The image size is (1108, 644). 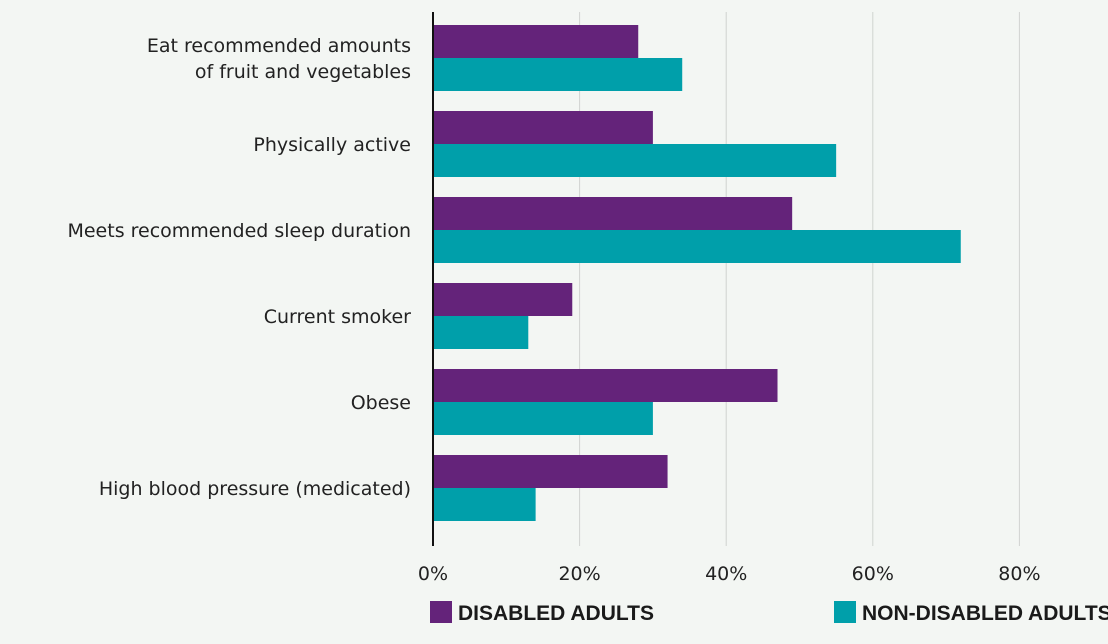 I want to click on legend-label-non-disabled: NON-DISABLED ADULTS, so click(x=985, y=613).